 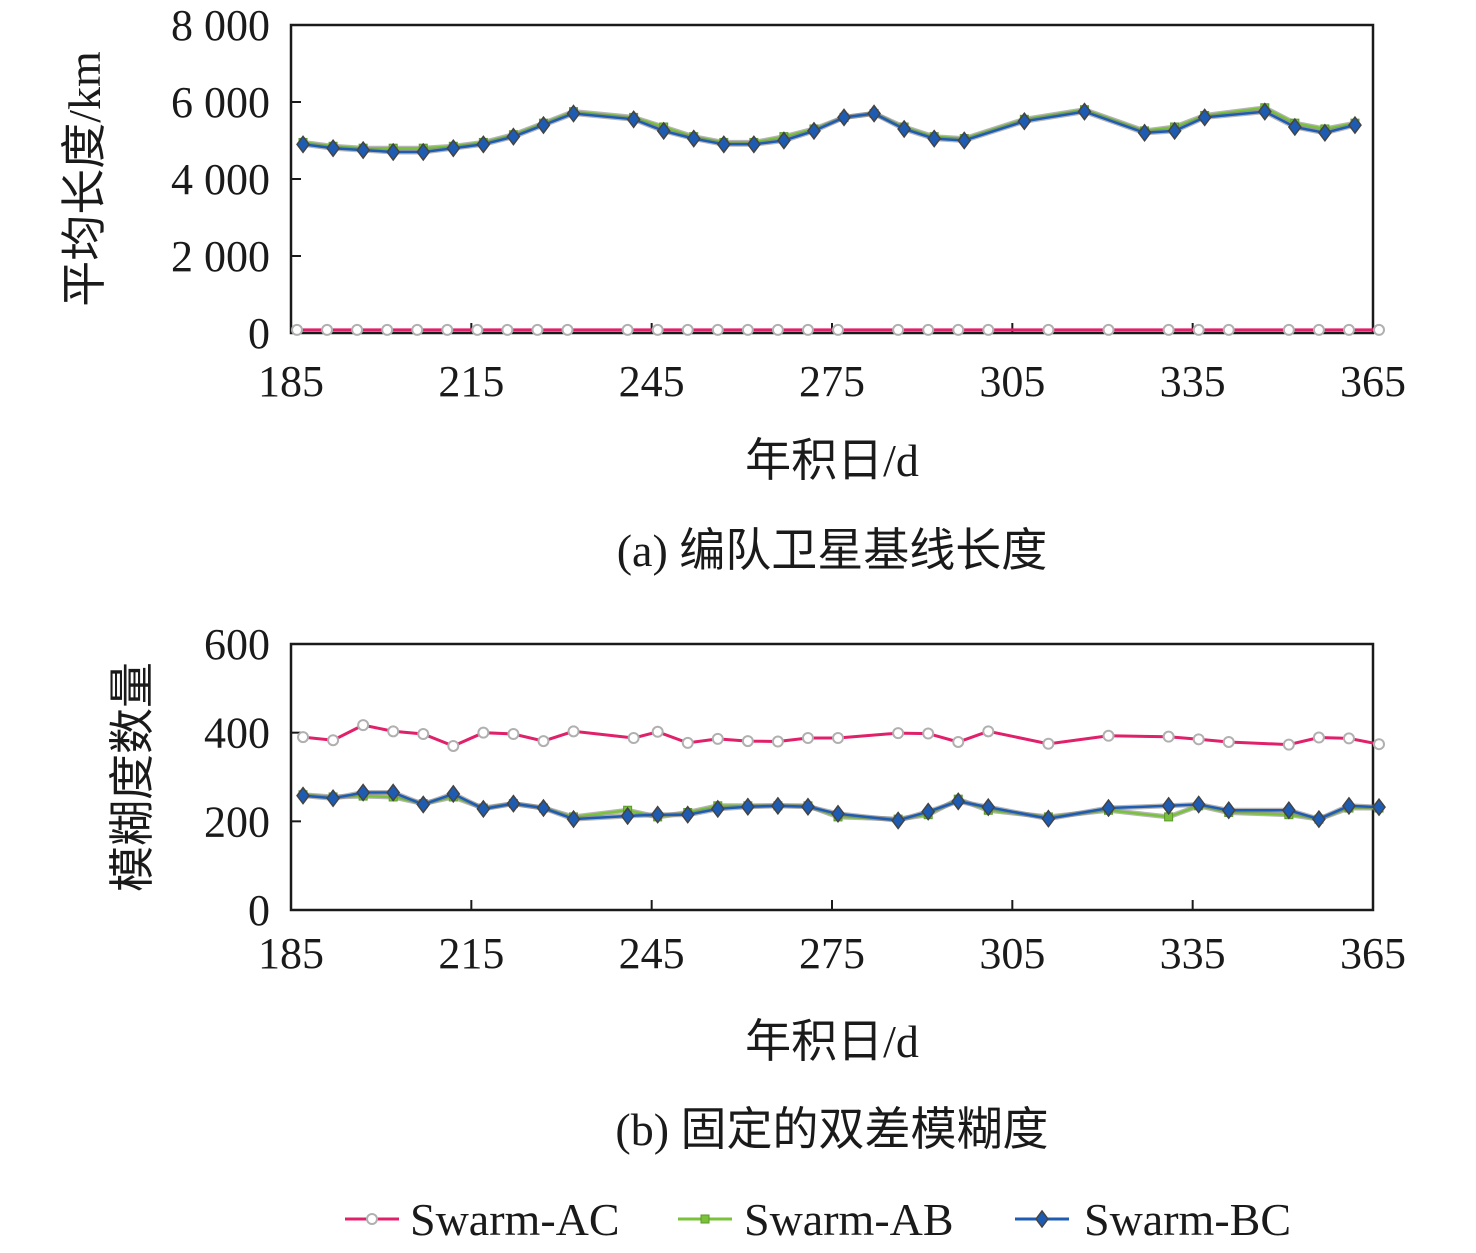 I want to click on x-tick-label: 275, so click(x=832, y=381).